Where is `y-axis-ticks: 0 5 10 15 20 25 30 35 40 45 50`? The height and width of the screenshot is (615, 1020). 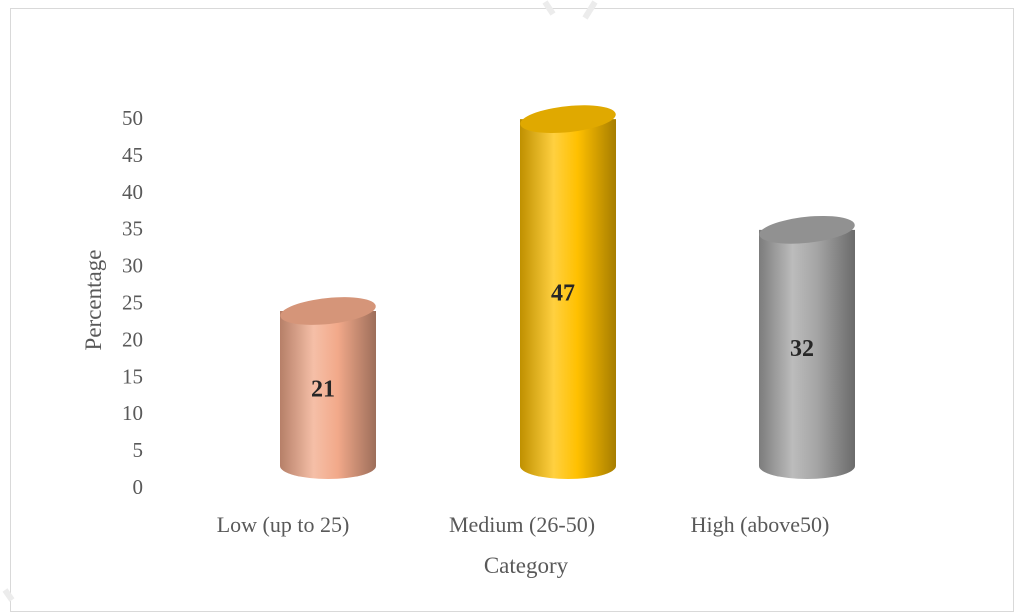 y-axis-ticks: 0 5 10 15 20 25 30 35 40 45 50 is located at coordinates (132, 302).